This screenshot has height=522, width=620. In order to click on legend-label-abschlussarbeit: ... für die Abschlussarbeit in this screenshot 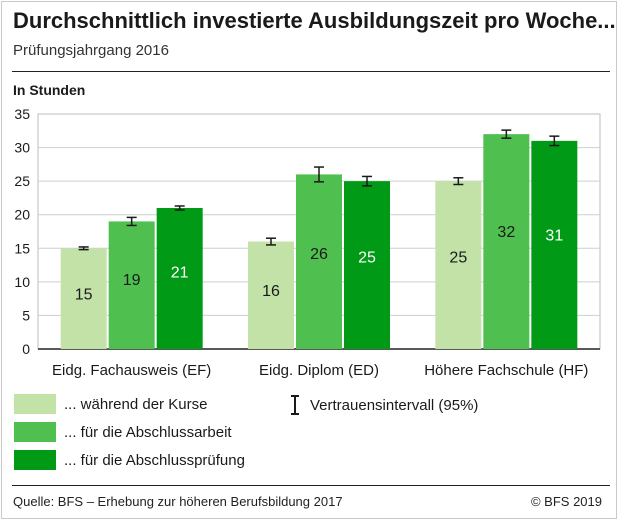, I will do `click(148, 432)`.